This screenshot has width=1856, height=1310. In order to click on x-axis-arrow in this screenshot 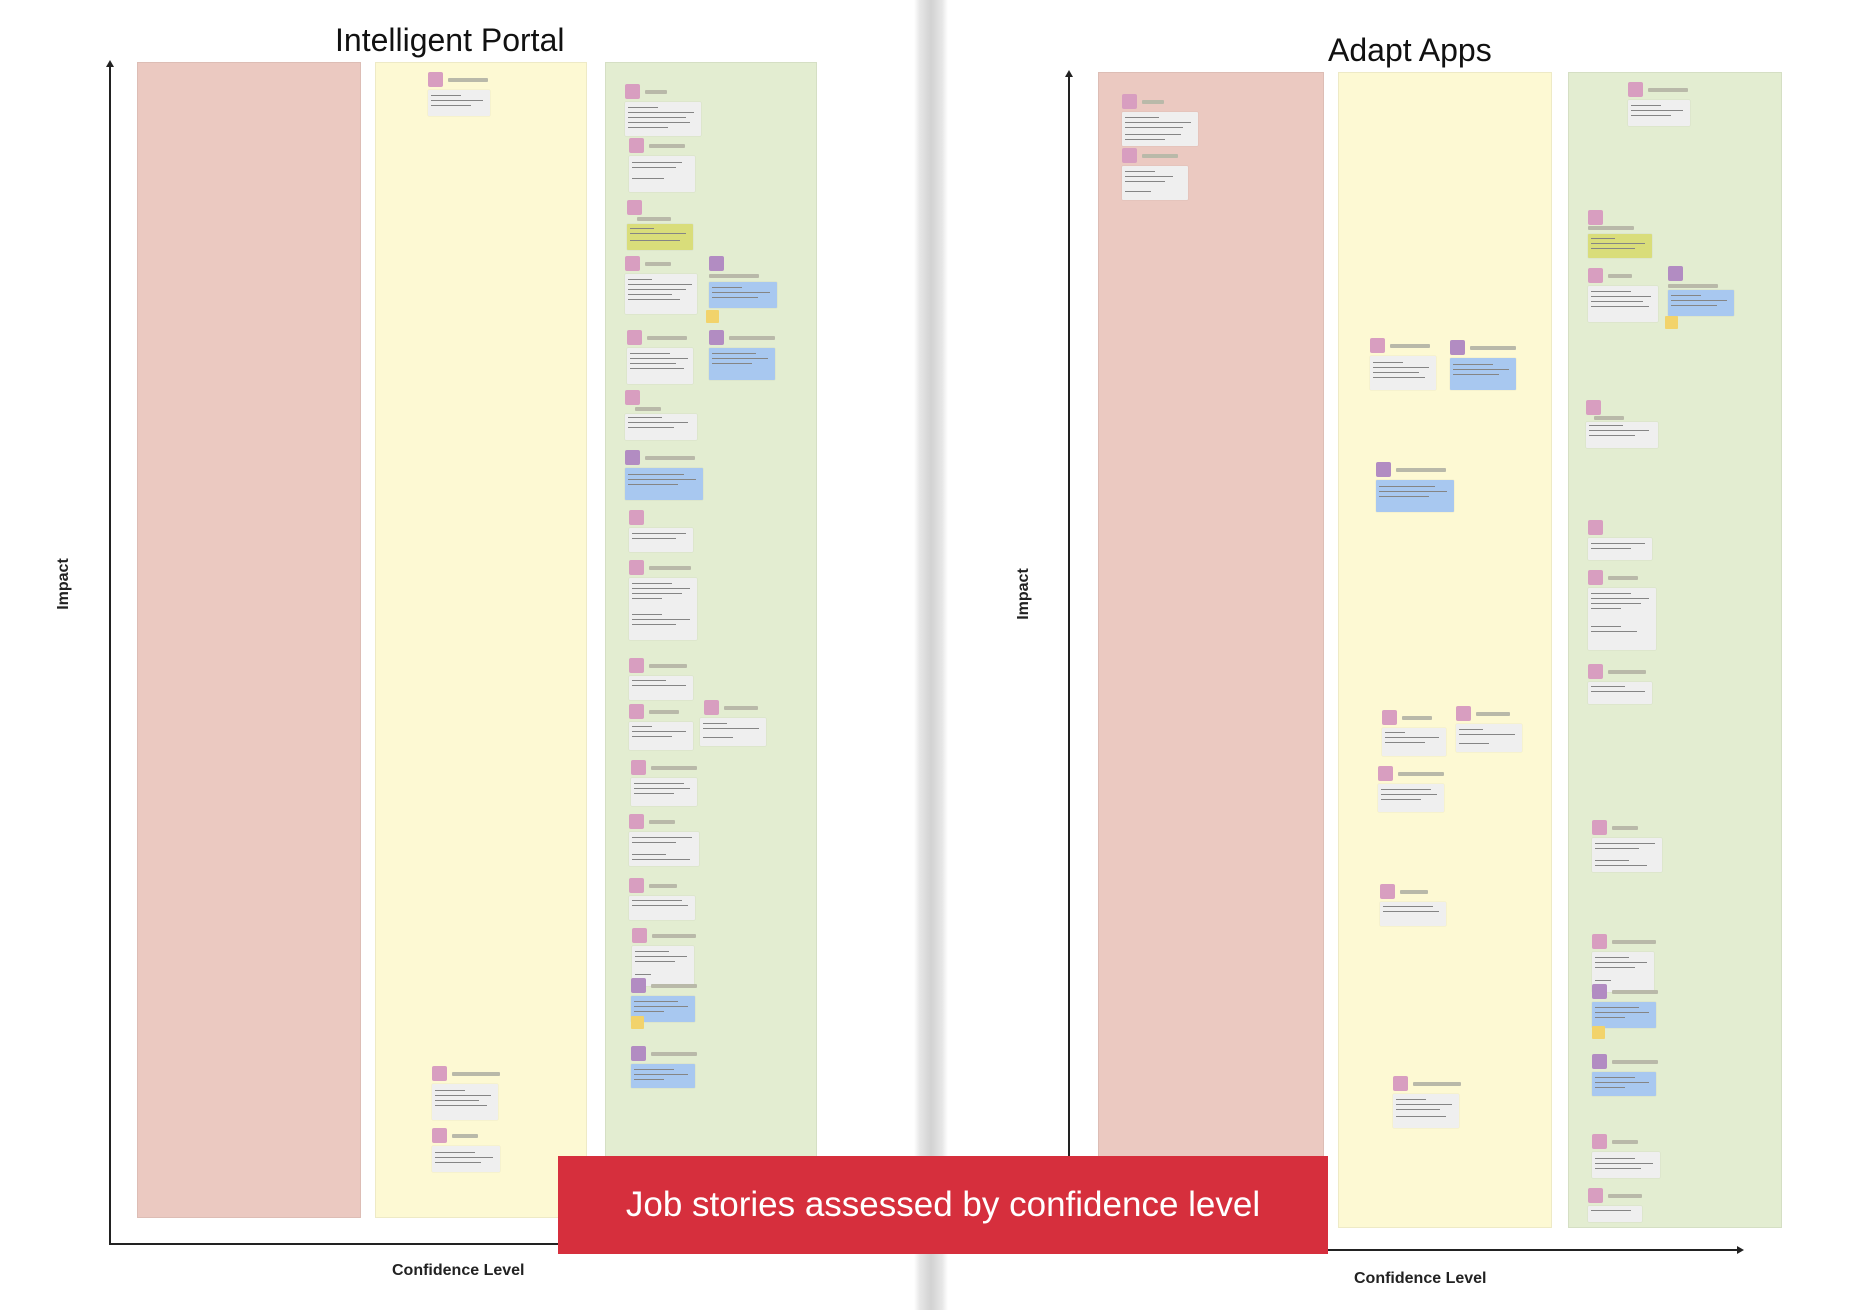, I will do `click(1740, 1250)`.